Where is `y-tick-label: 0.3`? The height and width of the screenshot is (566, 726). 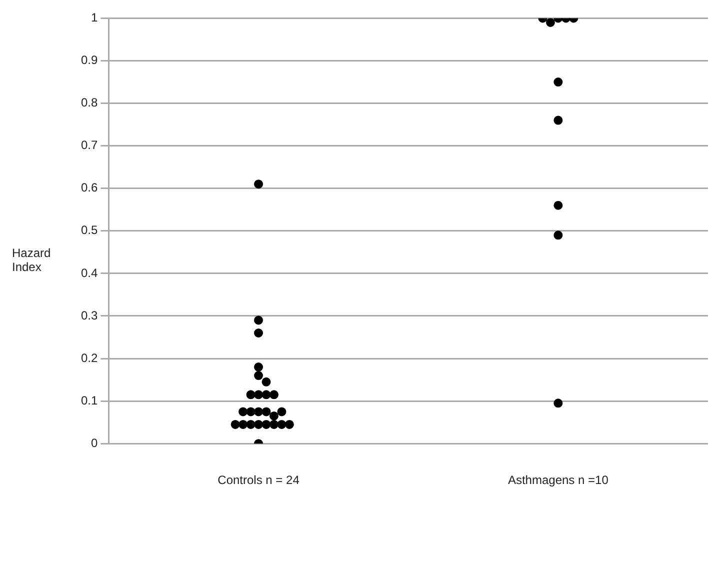
y-tick-label: 0.3 is located at coordinates (89, 315).